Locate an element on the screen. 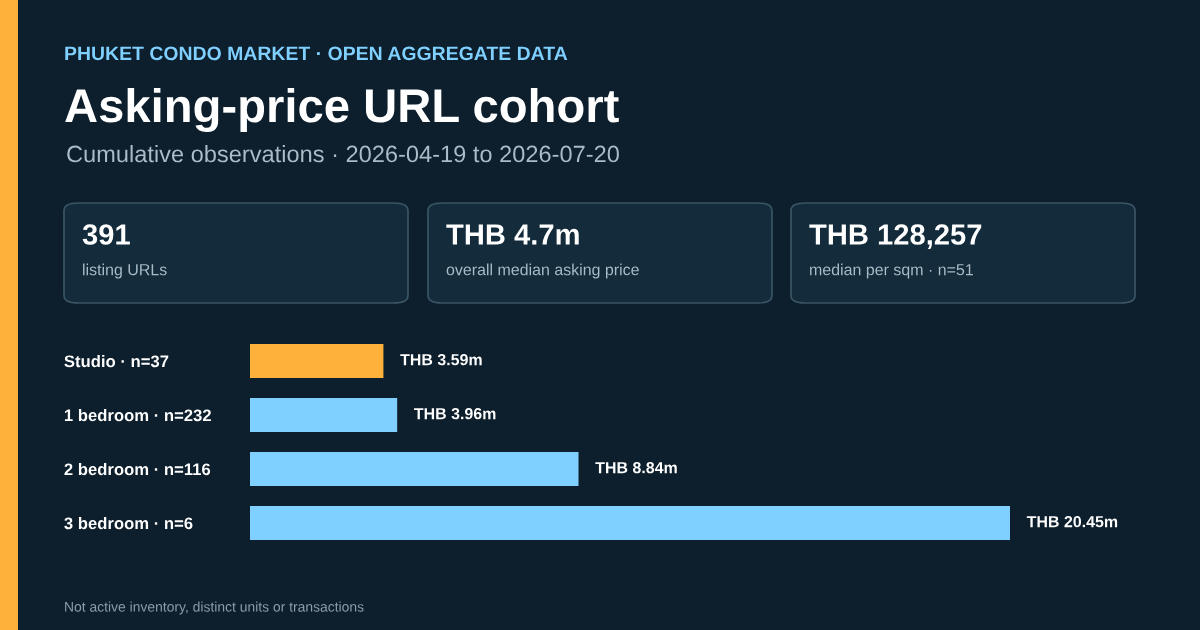 The image size is (1200, 630). data-label: THB 3.59m is located at coordinates (441, 359).